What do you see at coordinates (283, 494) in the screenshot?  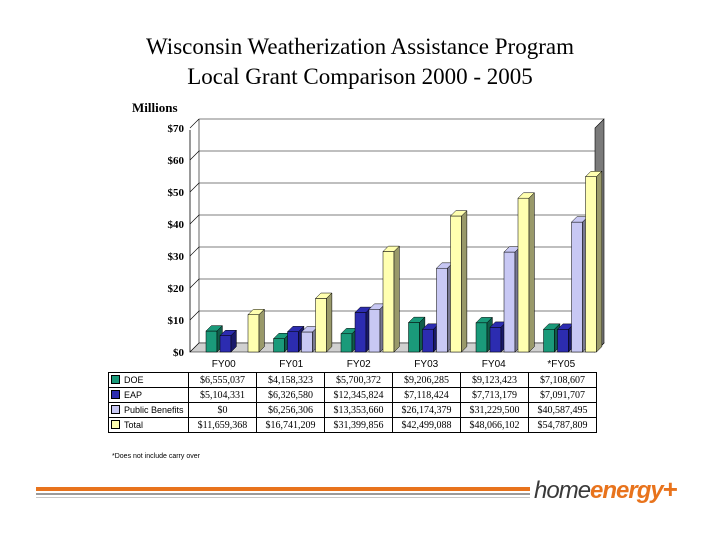 I see `gray-rule` at bounding box center [283, 494].